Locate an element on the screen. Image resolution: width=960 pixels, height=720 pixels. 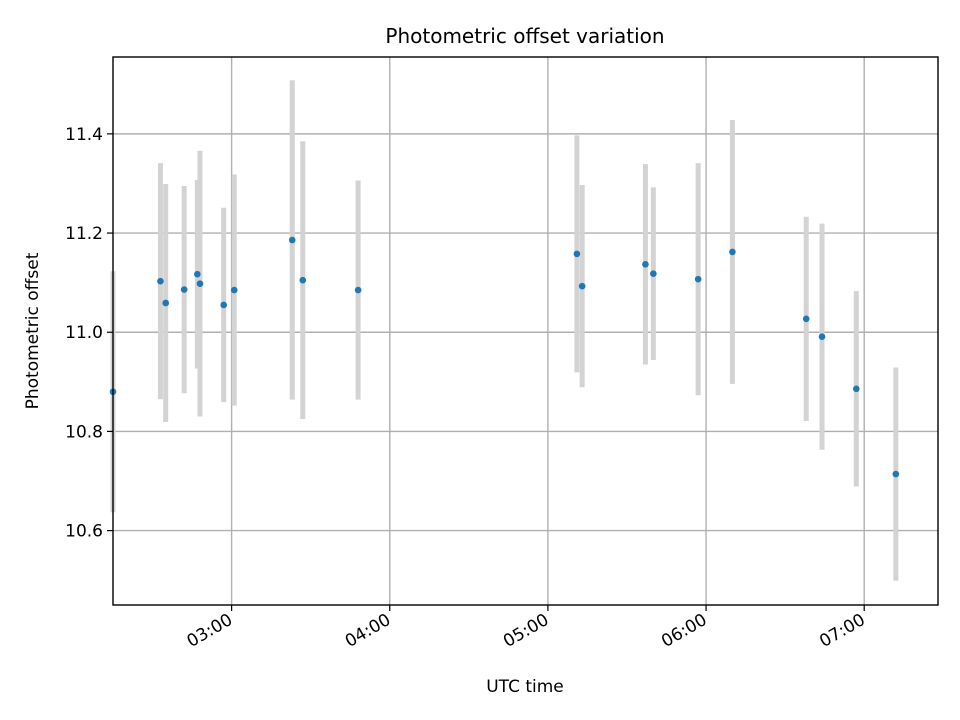
y-tick-label: 10.8 is located at coordinates (84, 432).